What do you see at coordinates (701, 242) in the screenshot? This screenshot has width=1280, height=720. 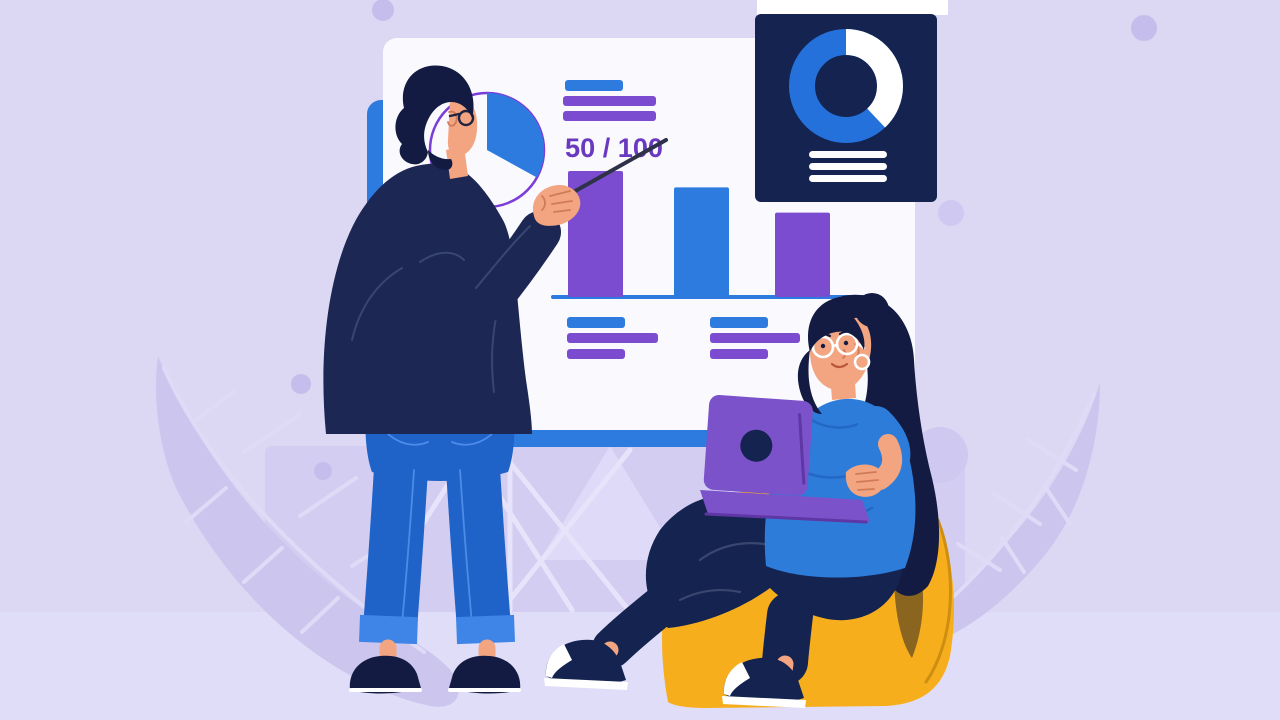 I see `bar-b` at bounding box center [701, 242].